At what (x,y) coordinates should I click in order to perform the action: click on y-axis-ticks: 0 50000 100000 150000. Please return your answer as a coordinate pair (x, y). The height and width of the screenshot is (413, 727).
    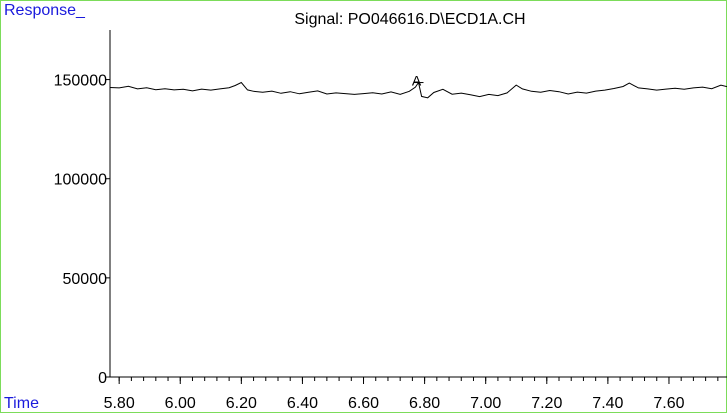
    Looking at the image, I should click on (82, 230).